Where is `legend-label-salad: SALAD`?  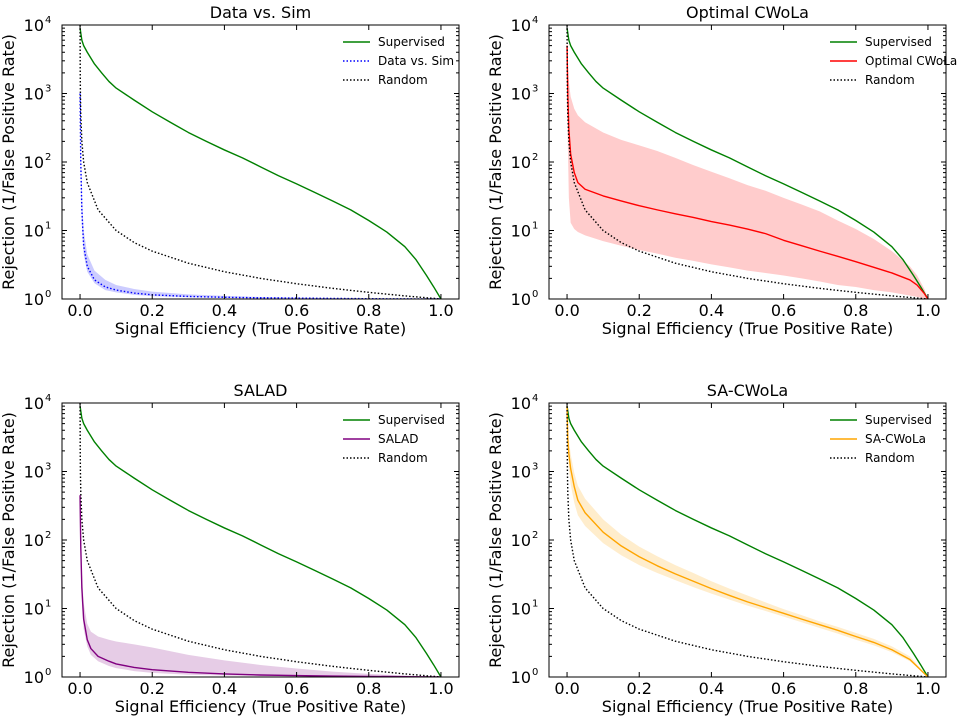 legend-label-salad: SALAD is located at coordinates (398, 439).